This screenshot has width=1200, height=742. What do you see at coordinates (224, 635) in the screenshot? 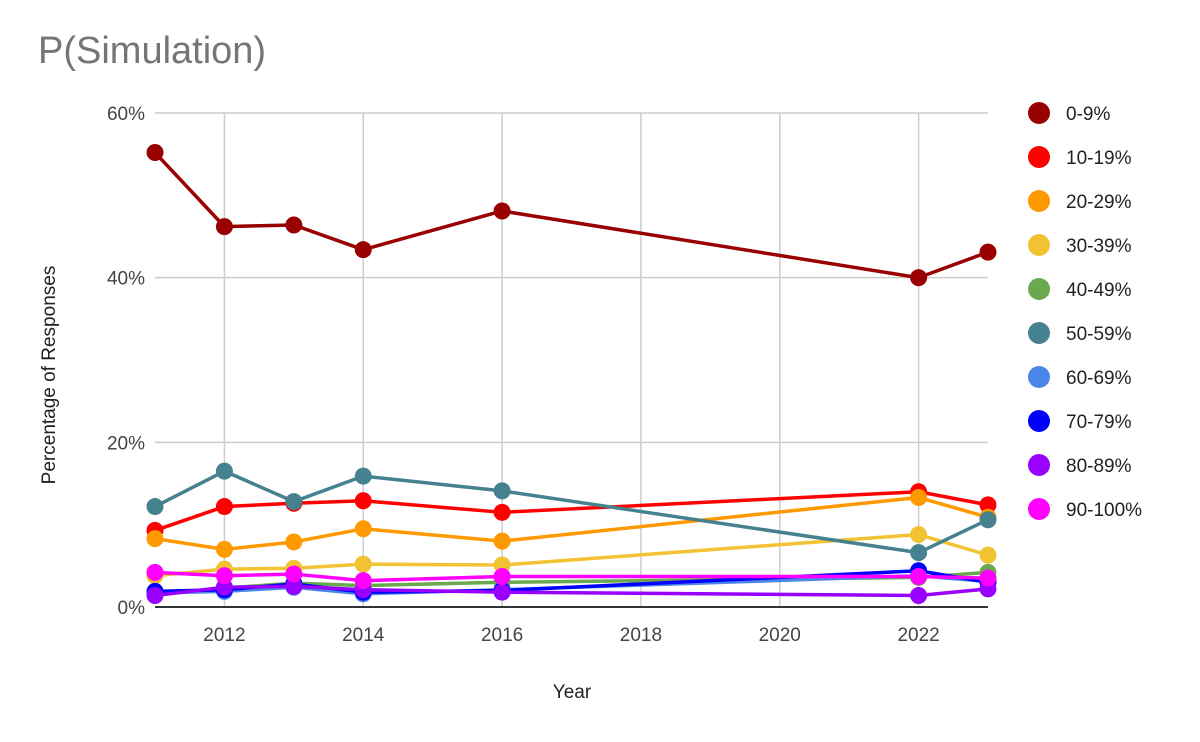
I see `x-tick-label: 2012` at bounding box center [224, 635].